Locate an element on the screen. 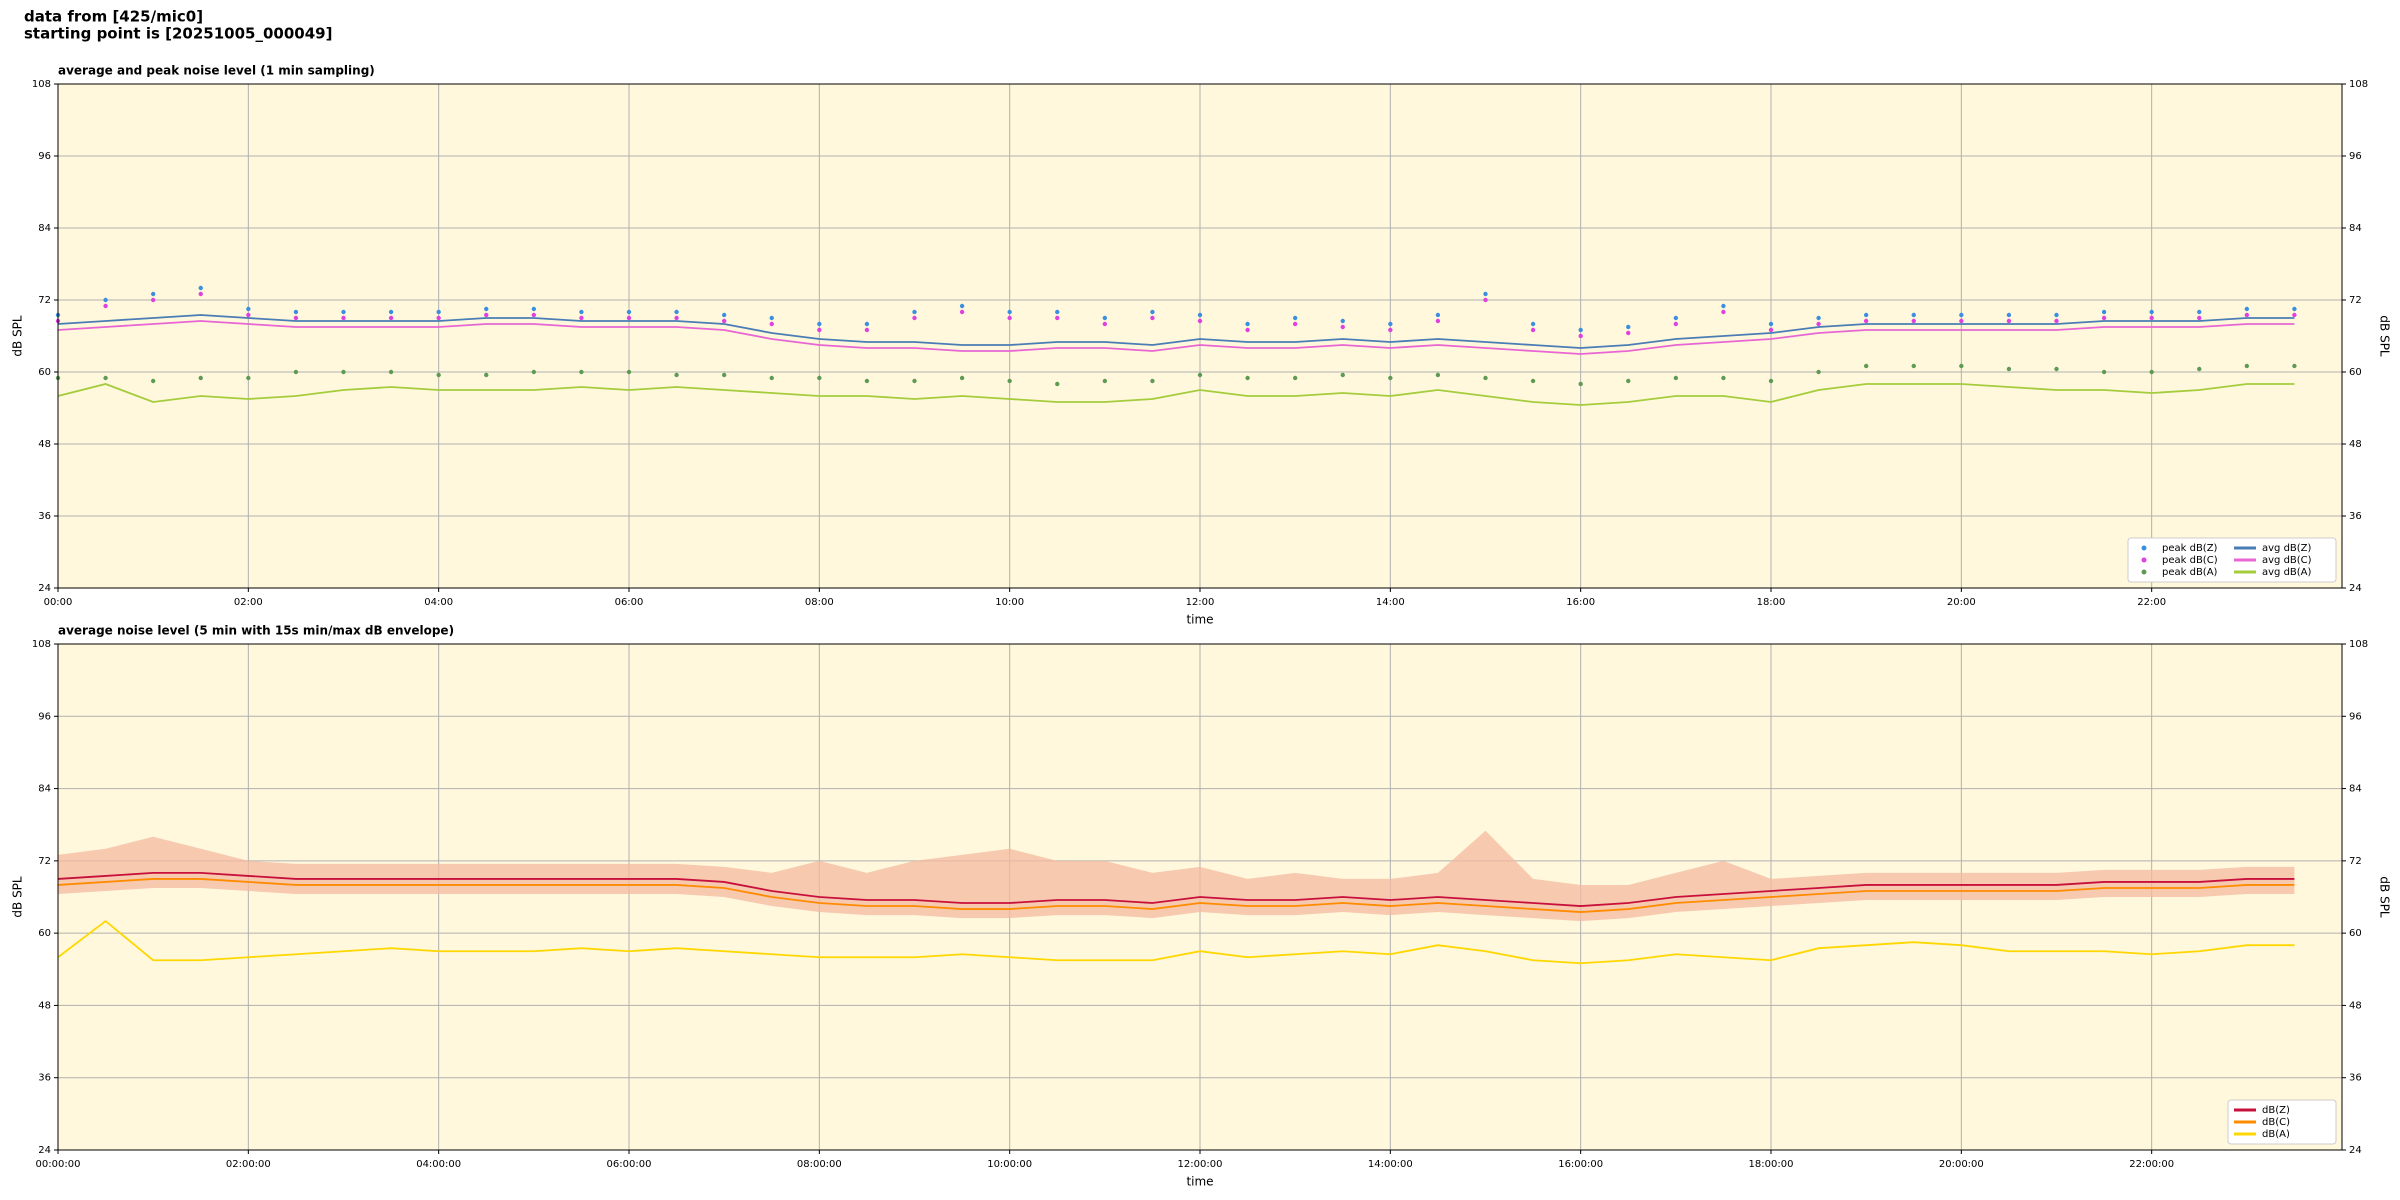 The width and height of the screenshot is (2400, 1200). x-tick-label: 20:00 is located at coordinates (1961, 602).